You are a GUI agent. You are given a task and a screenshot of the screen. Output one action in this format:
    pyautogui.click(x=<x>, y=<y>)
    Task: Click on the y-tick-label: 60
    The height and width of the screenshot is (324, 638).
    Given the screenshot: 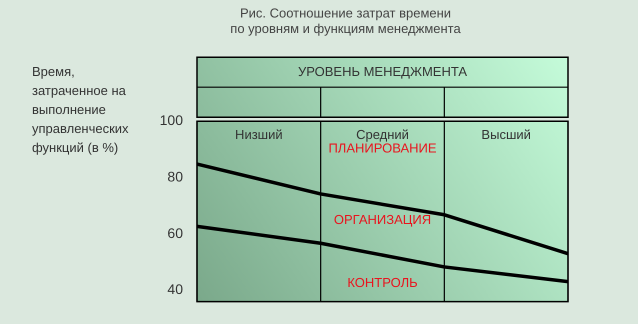 What is the action you would take?
    pyautogui.click(x=175, y=232)
    